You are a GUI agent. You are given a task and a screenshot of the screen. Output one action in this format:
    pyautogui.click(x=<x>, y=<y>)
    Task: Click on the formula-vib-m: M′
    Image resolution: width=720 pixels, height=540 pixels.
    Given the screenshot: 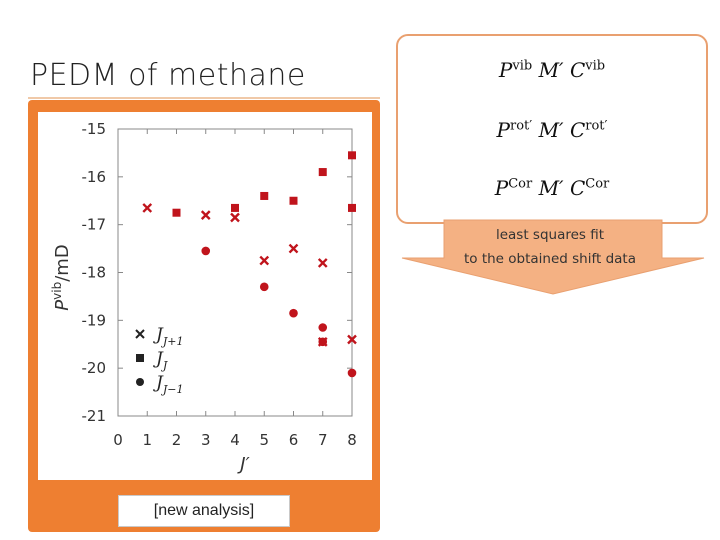 What is the action you would take?
    pyautogui.click(x=551, y=70)
    